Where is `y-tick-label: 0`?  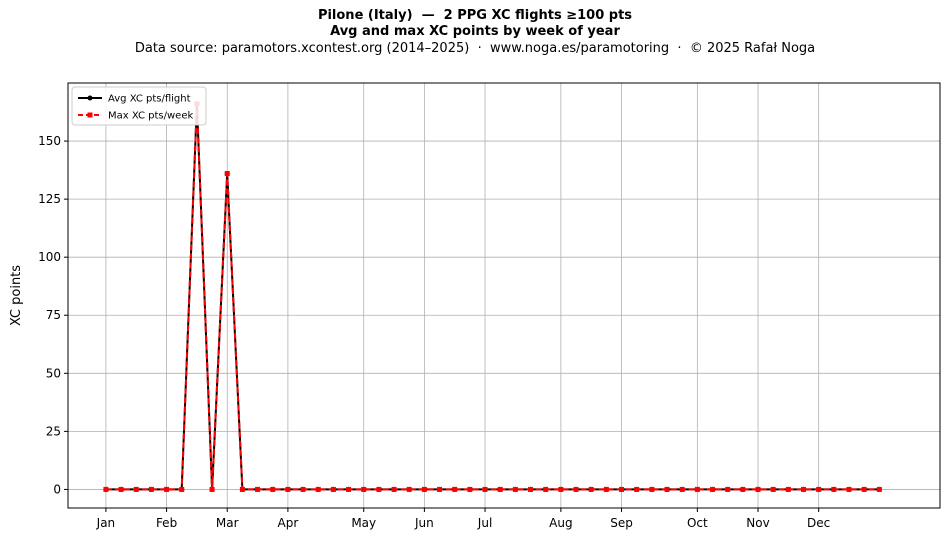 y-tick-label: 0 is located at coordinates (57, 489).